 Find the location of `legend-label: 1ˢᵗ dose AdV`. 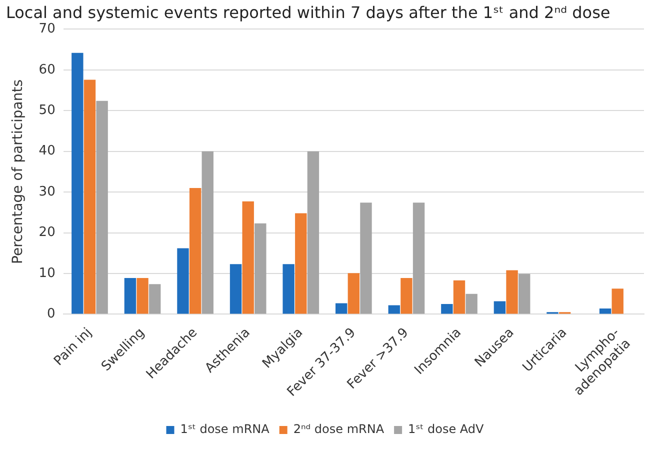

legend-label: 1ˢᵗ dose AdV is located at coordinates (446, 429).